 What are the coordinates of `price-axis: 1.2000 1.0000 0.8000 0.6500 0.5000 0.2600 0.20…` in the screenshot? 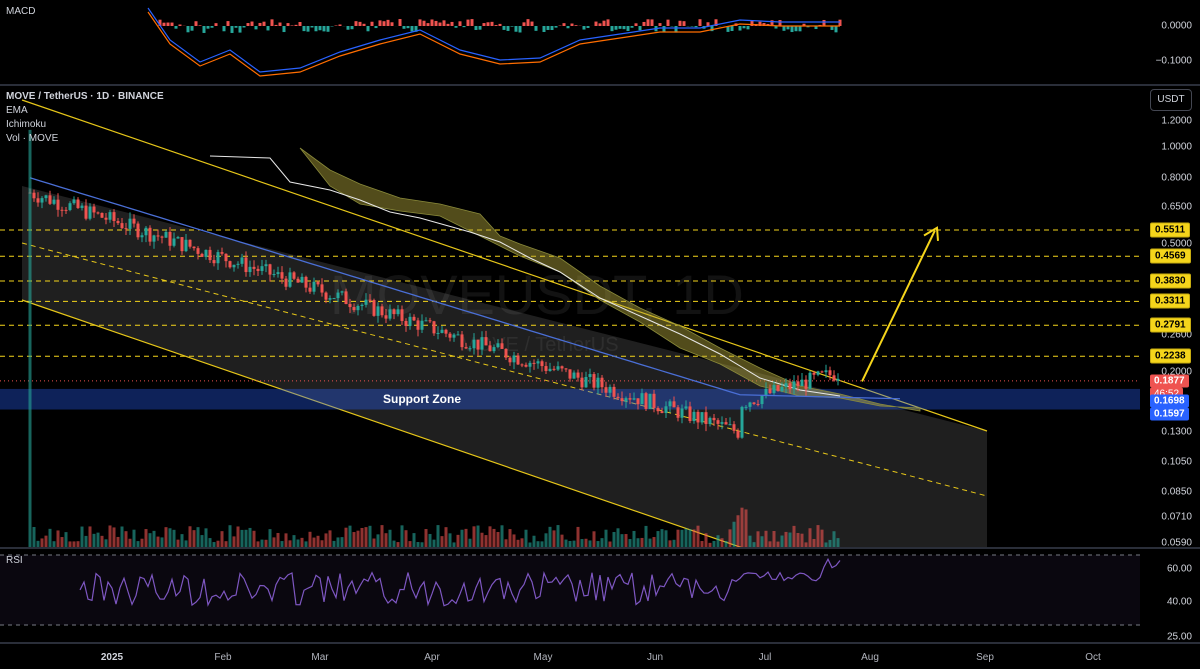 It's located at (1170, 317).